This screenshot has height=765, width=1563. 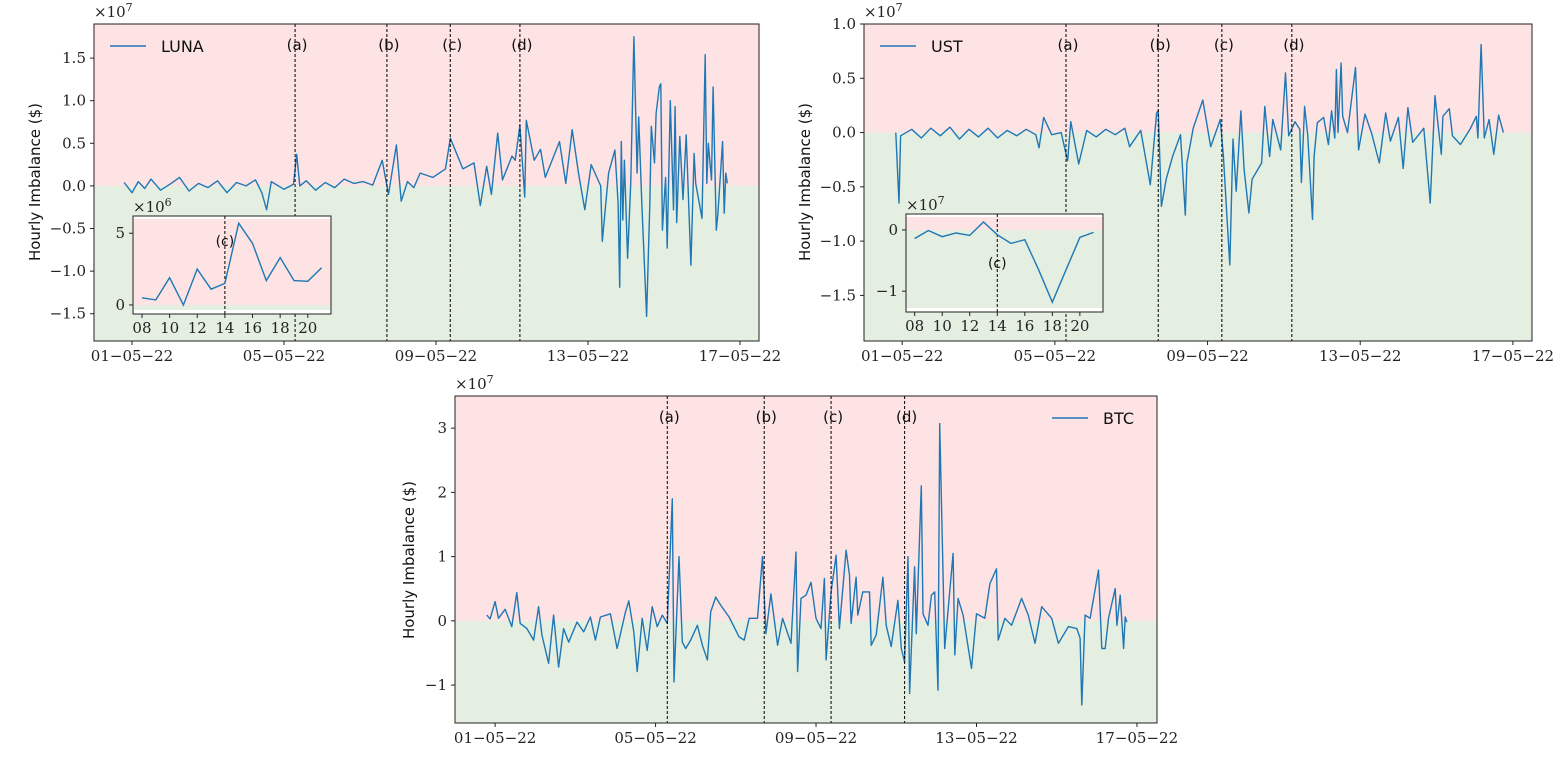 I want to click on y-tick-label: 1.5, so click(x=74, y=58).